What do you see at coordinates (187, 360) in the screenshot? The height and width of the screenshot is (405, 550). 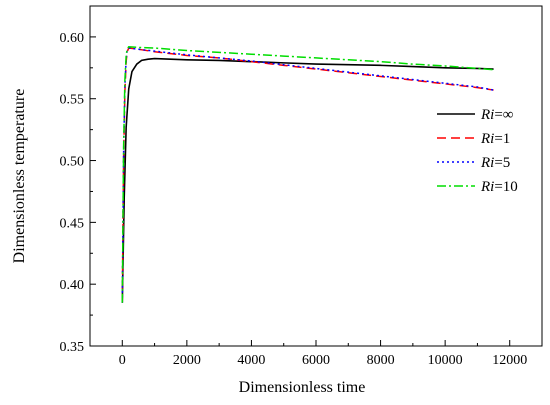 I see `x-tick-label: 2000` at bounding box center [187, 360].